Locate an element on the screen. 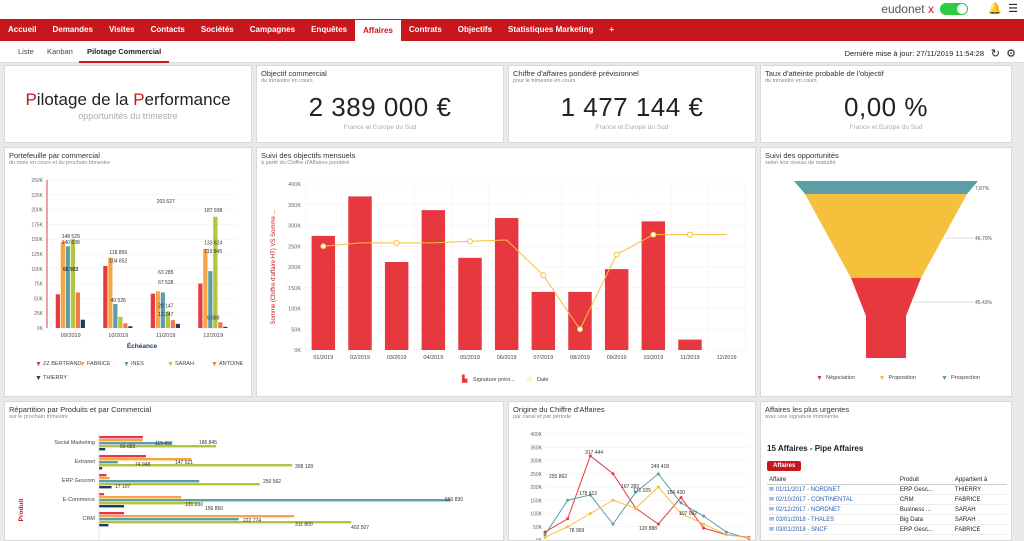  table-row: ✉ 01/11/2017 - NORDNET ERP Gesc... THIERRY is located at coordinates (887, 489).